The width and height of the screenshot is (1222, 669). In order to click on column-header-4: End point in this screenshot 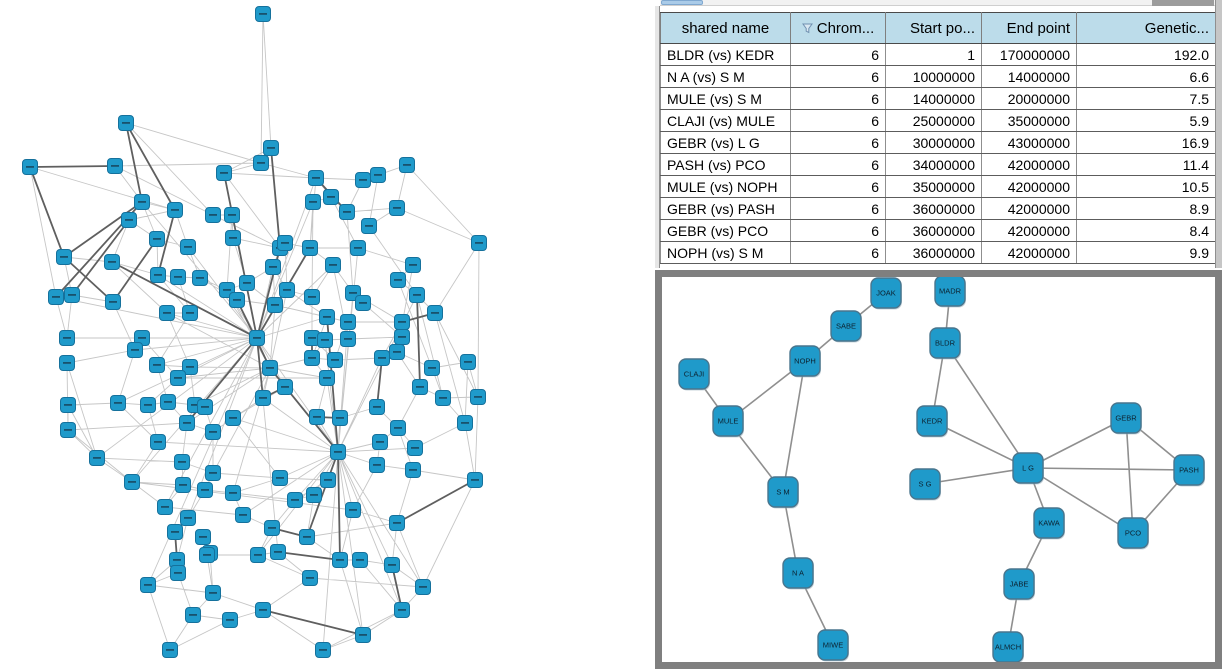, I will do `click(1029, 28)`.